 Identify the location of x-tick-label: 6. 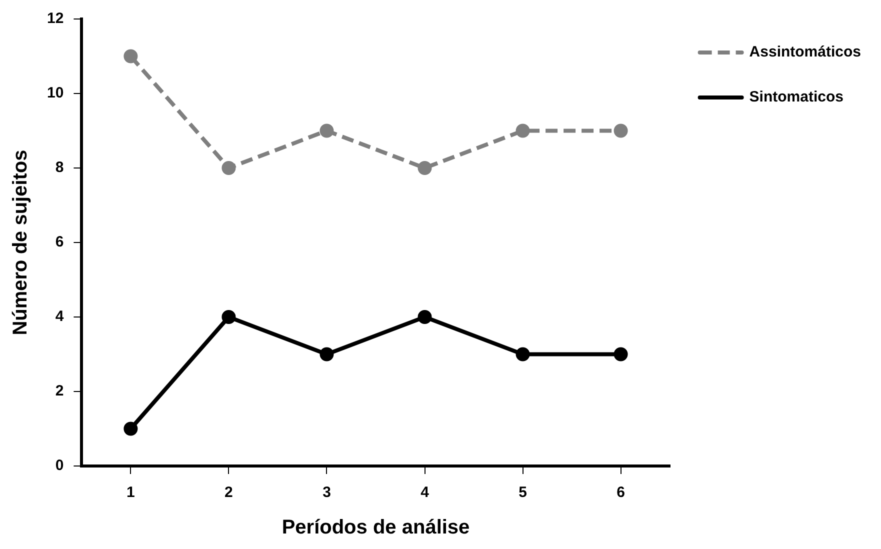
(620, 493).